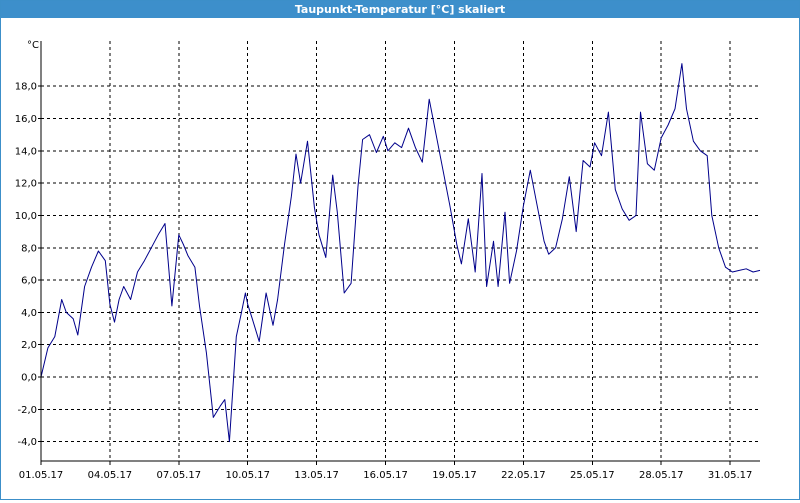 This screenshot has width=800, height=503. I want to click on x-tick-label: 01.05.17, so click(41, 475).